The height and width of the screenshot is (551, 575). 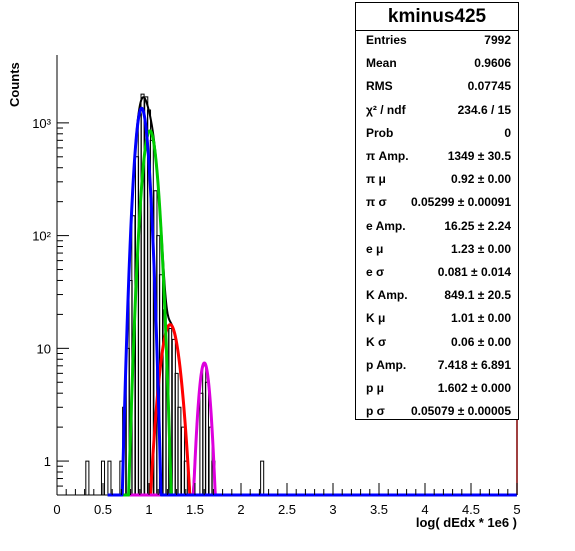 I want to click on stats-row: e σ 0.081 ± 0.014, so click(x=437, y=272).